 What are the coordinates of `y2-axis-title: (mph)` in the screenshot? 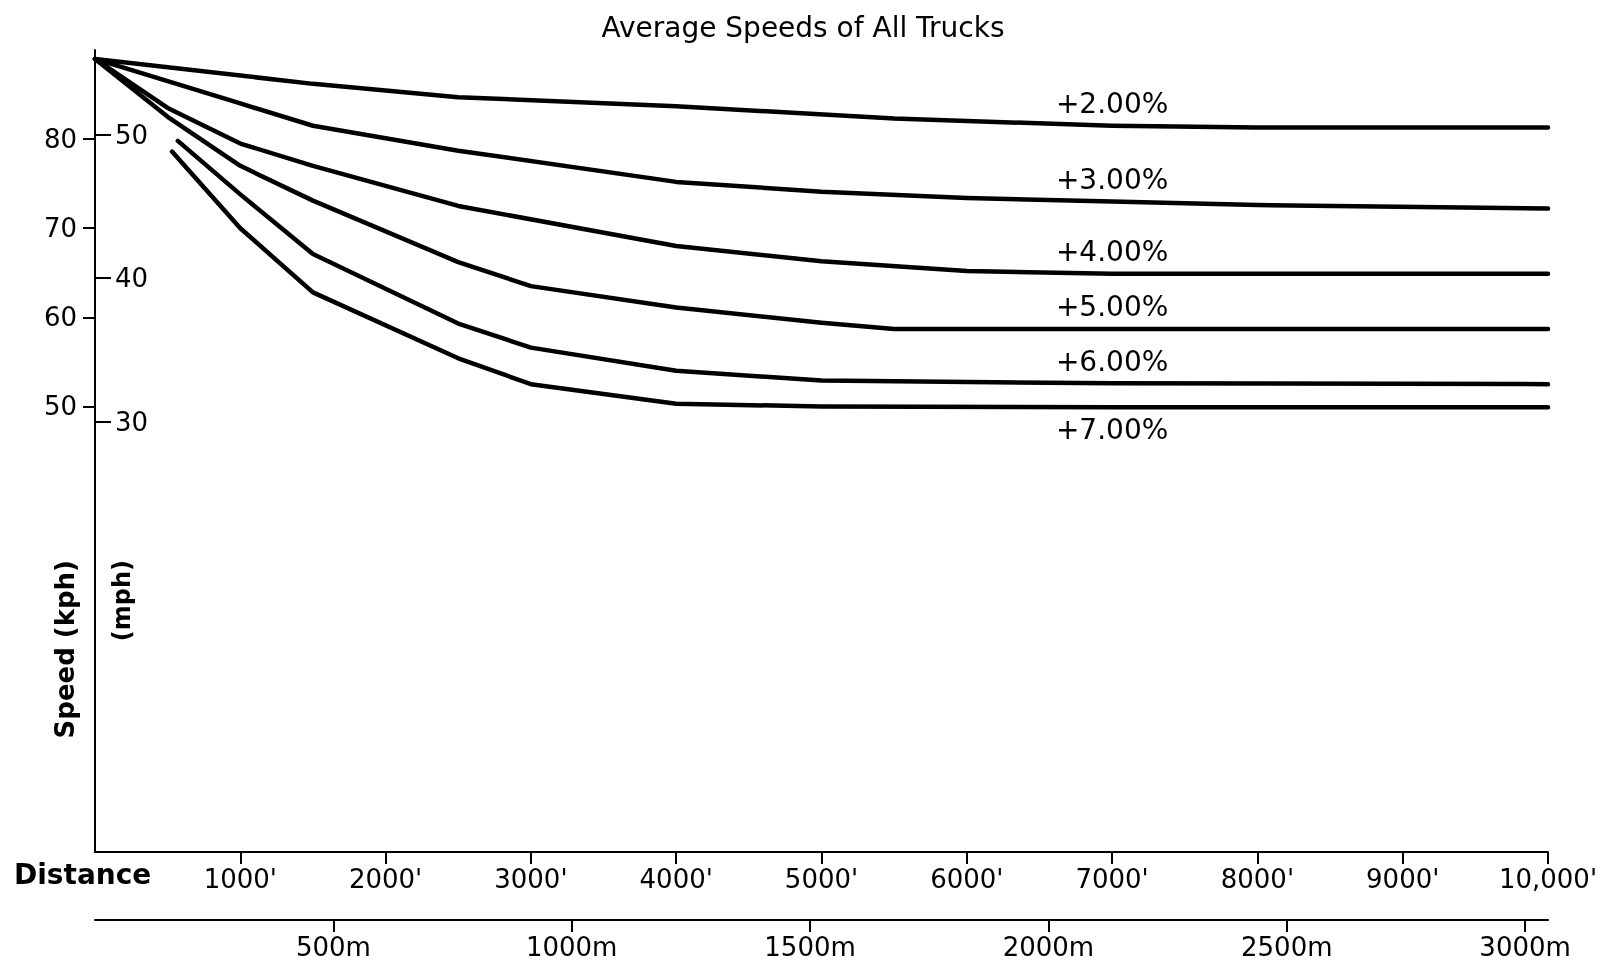 It's located at (122, 600).